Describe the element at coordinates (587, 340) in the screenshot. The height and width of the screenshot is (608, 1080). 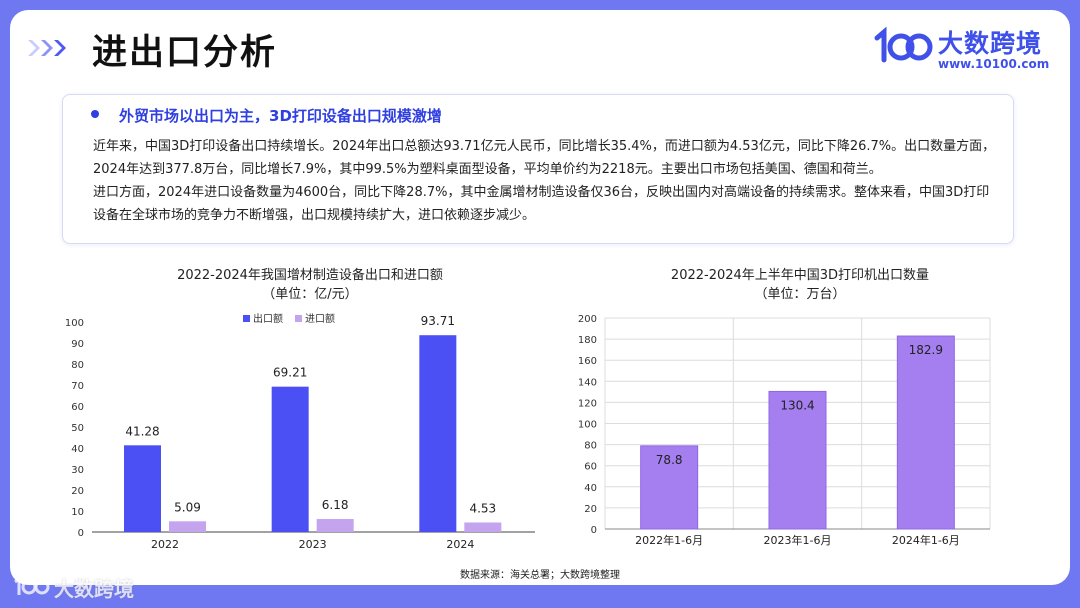
I see `y-tick-label: 180` at that location.